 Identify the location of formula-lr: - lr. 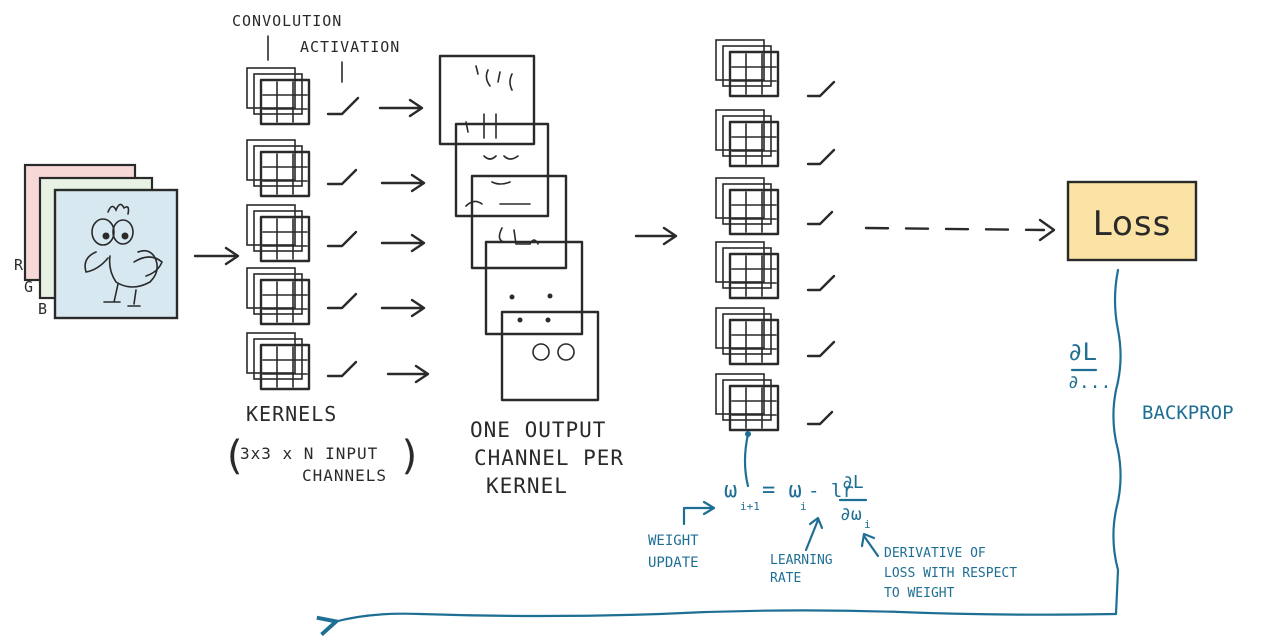
(831, 491).